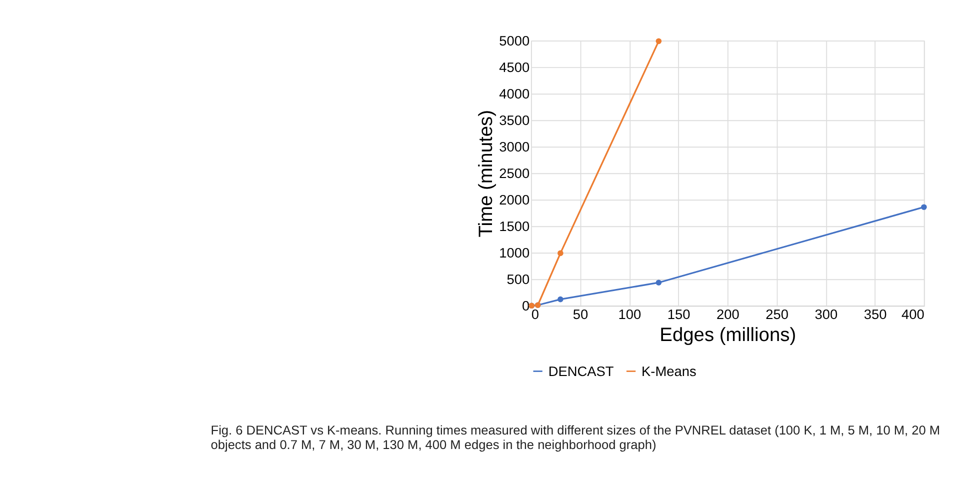  What do you see at coordinates (876, 314) in the screenshot?
I see `x-tick-label: 350` at bounding box center [876, 314].